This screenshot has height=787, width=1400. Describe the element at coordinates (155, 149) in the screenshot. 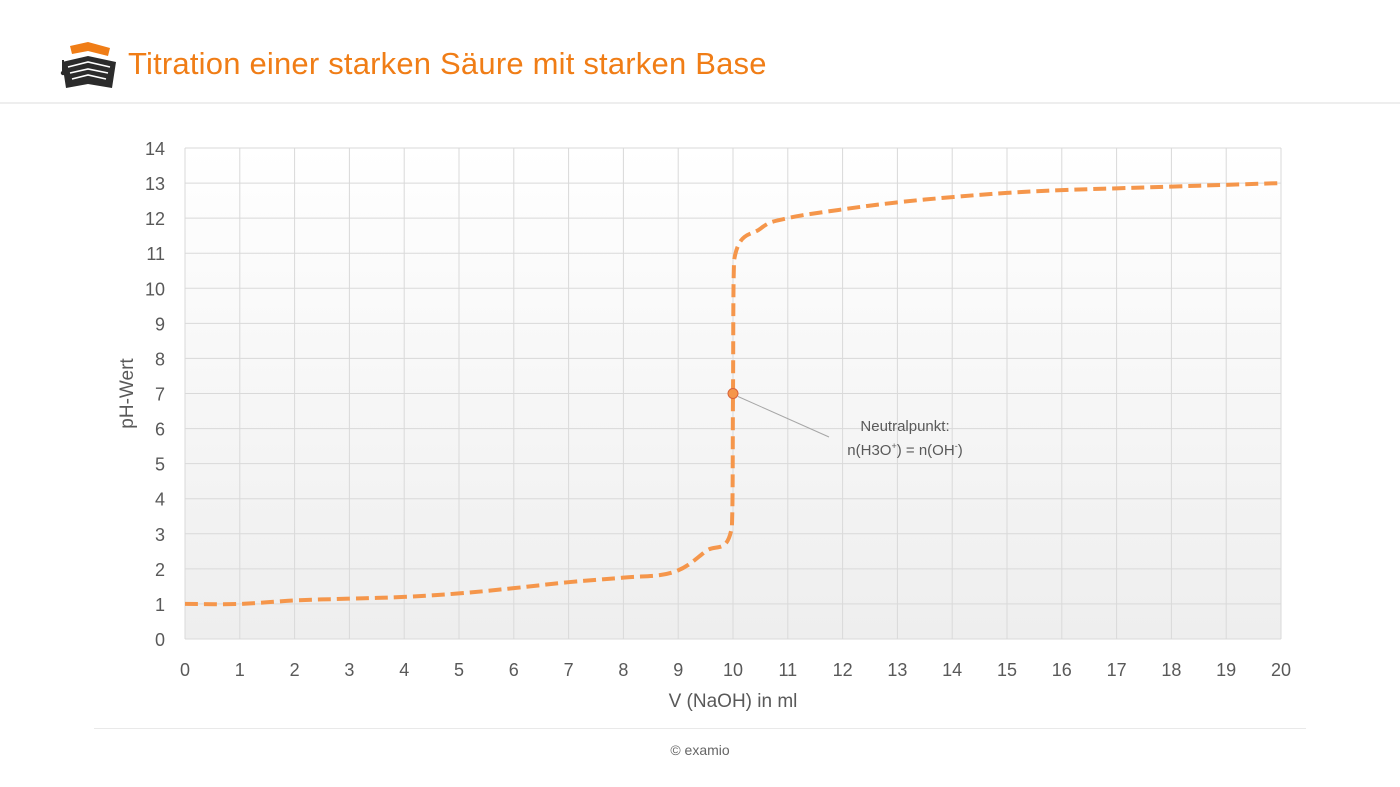

I see `y-tick-label: 14` at that location.